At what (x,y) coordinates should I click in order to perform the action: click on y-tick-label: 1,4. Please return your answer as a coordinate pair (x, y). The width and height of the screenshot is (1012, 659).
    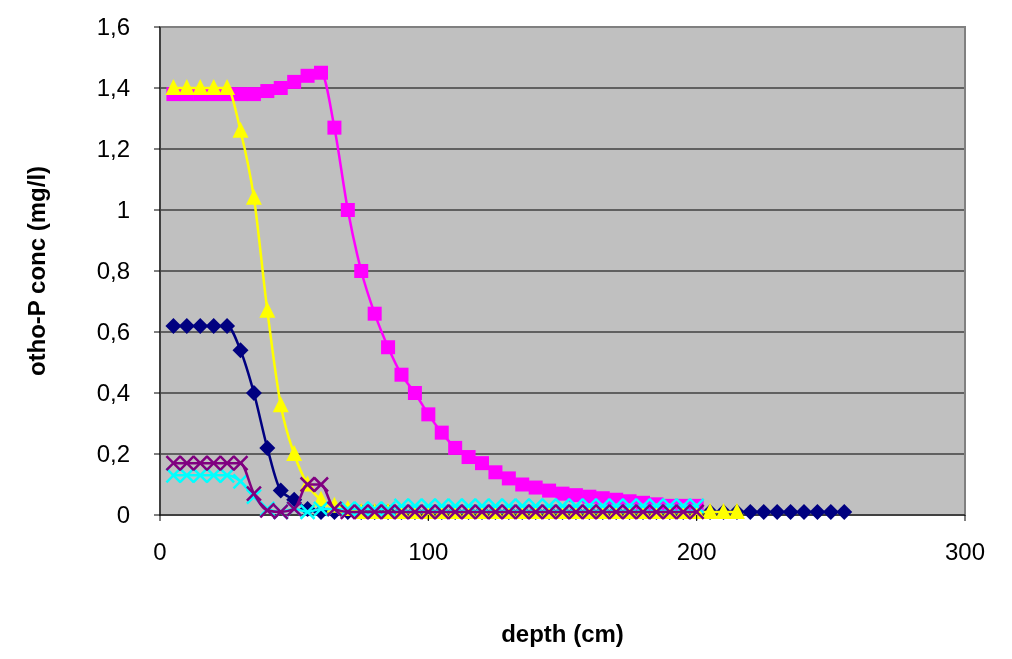
    Looking at the image, I should click on (113, 88).